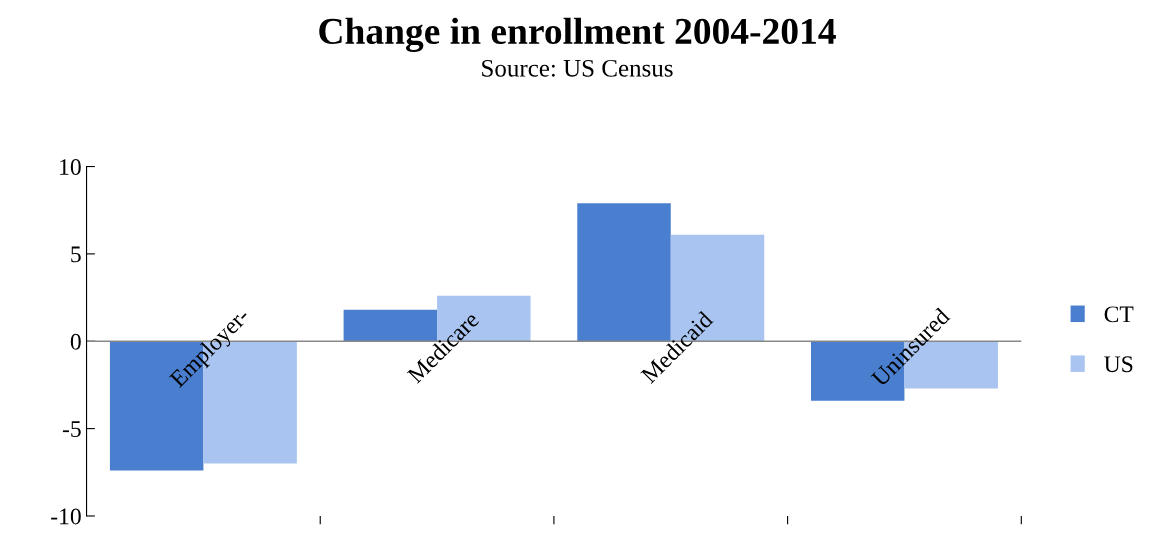 The width and height of the screenshot is (1154, 546). I want to click on y-tick-label: -10, so click(66, 516).